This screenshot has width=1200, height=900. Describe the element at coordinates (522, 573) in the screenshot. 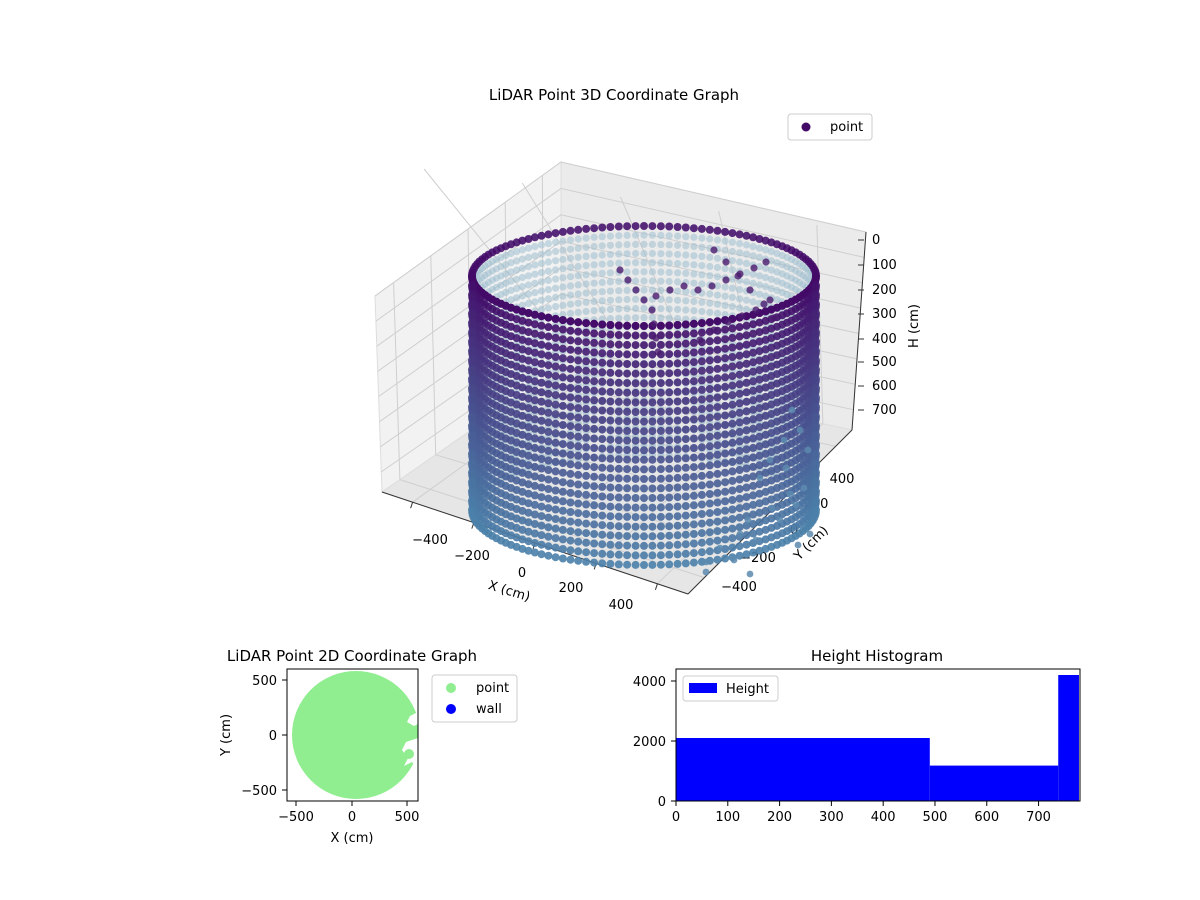

I see `x-tick-label-3d: 0` at that location.